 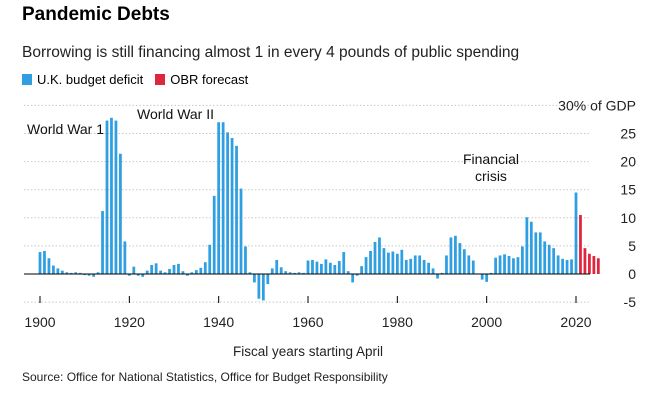 I want to click on y-tick-label: -5, so click(x=630, y=302).